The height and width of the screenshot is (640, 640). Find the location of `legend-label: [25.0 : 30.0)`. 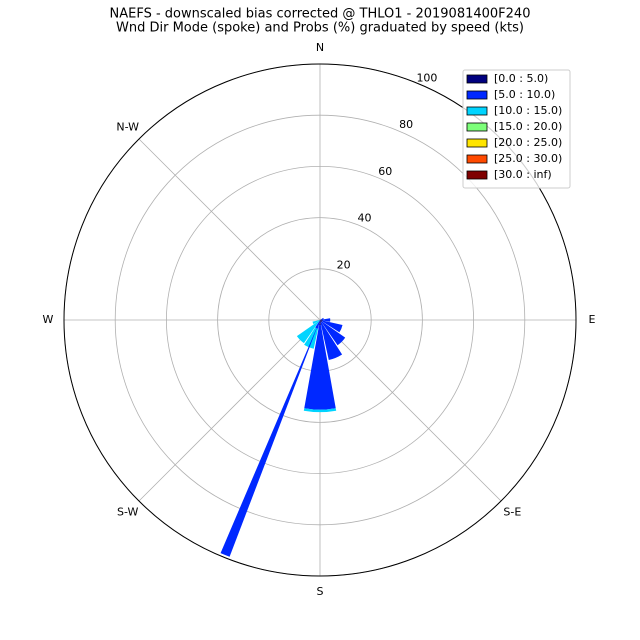

legend-label: [25.0 : 30.0) is located at coordinates (528, 158).